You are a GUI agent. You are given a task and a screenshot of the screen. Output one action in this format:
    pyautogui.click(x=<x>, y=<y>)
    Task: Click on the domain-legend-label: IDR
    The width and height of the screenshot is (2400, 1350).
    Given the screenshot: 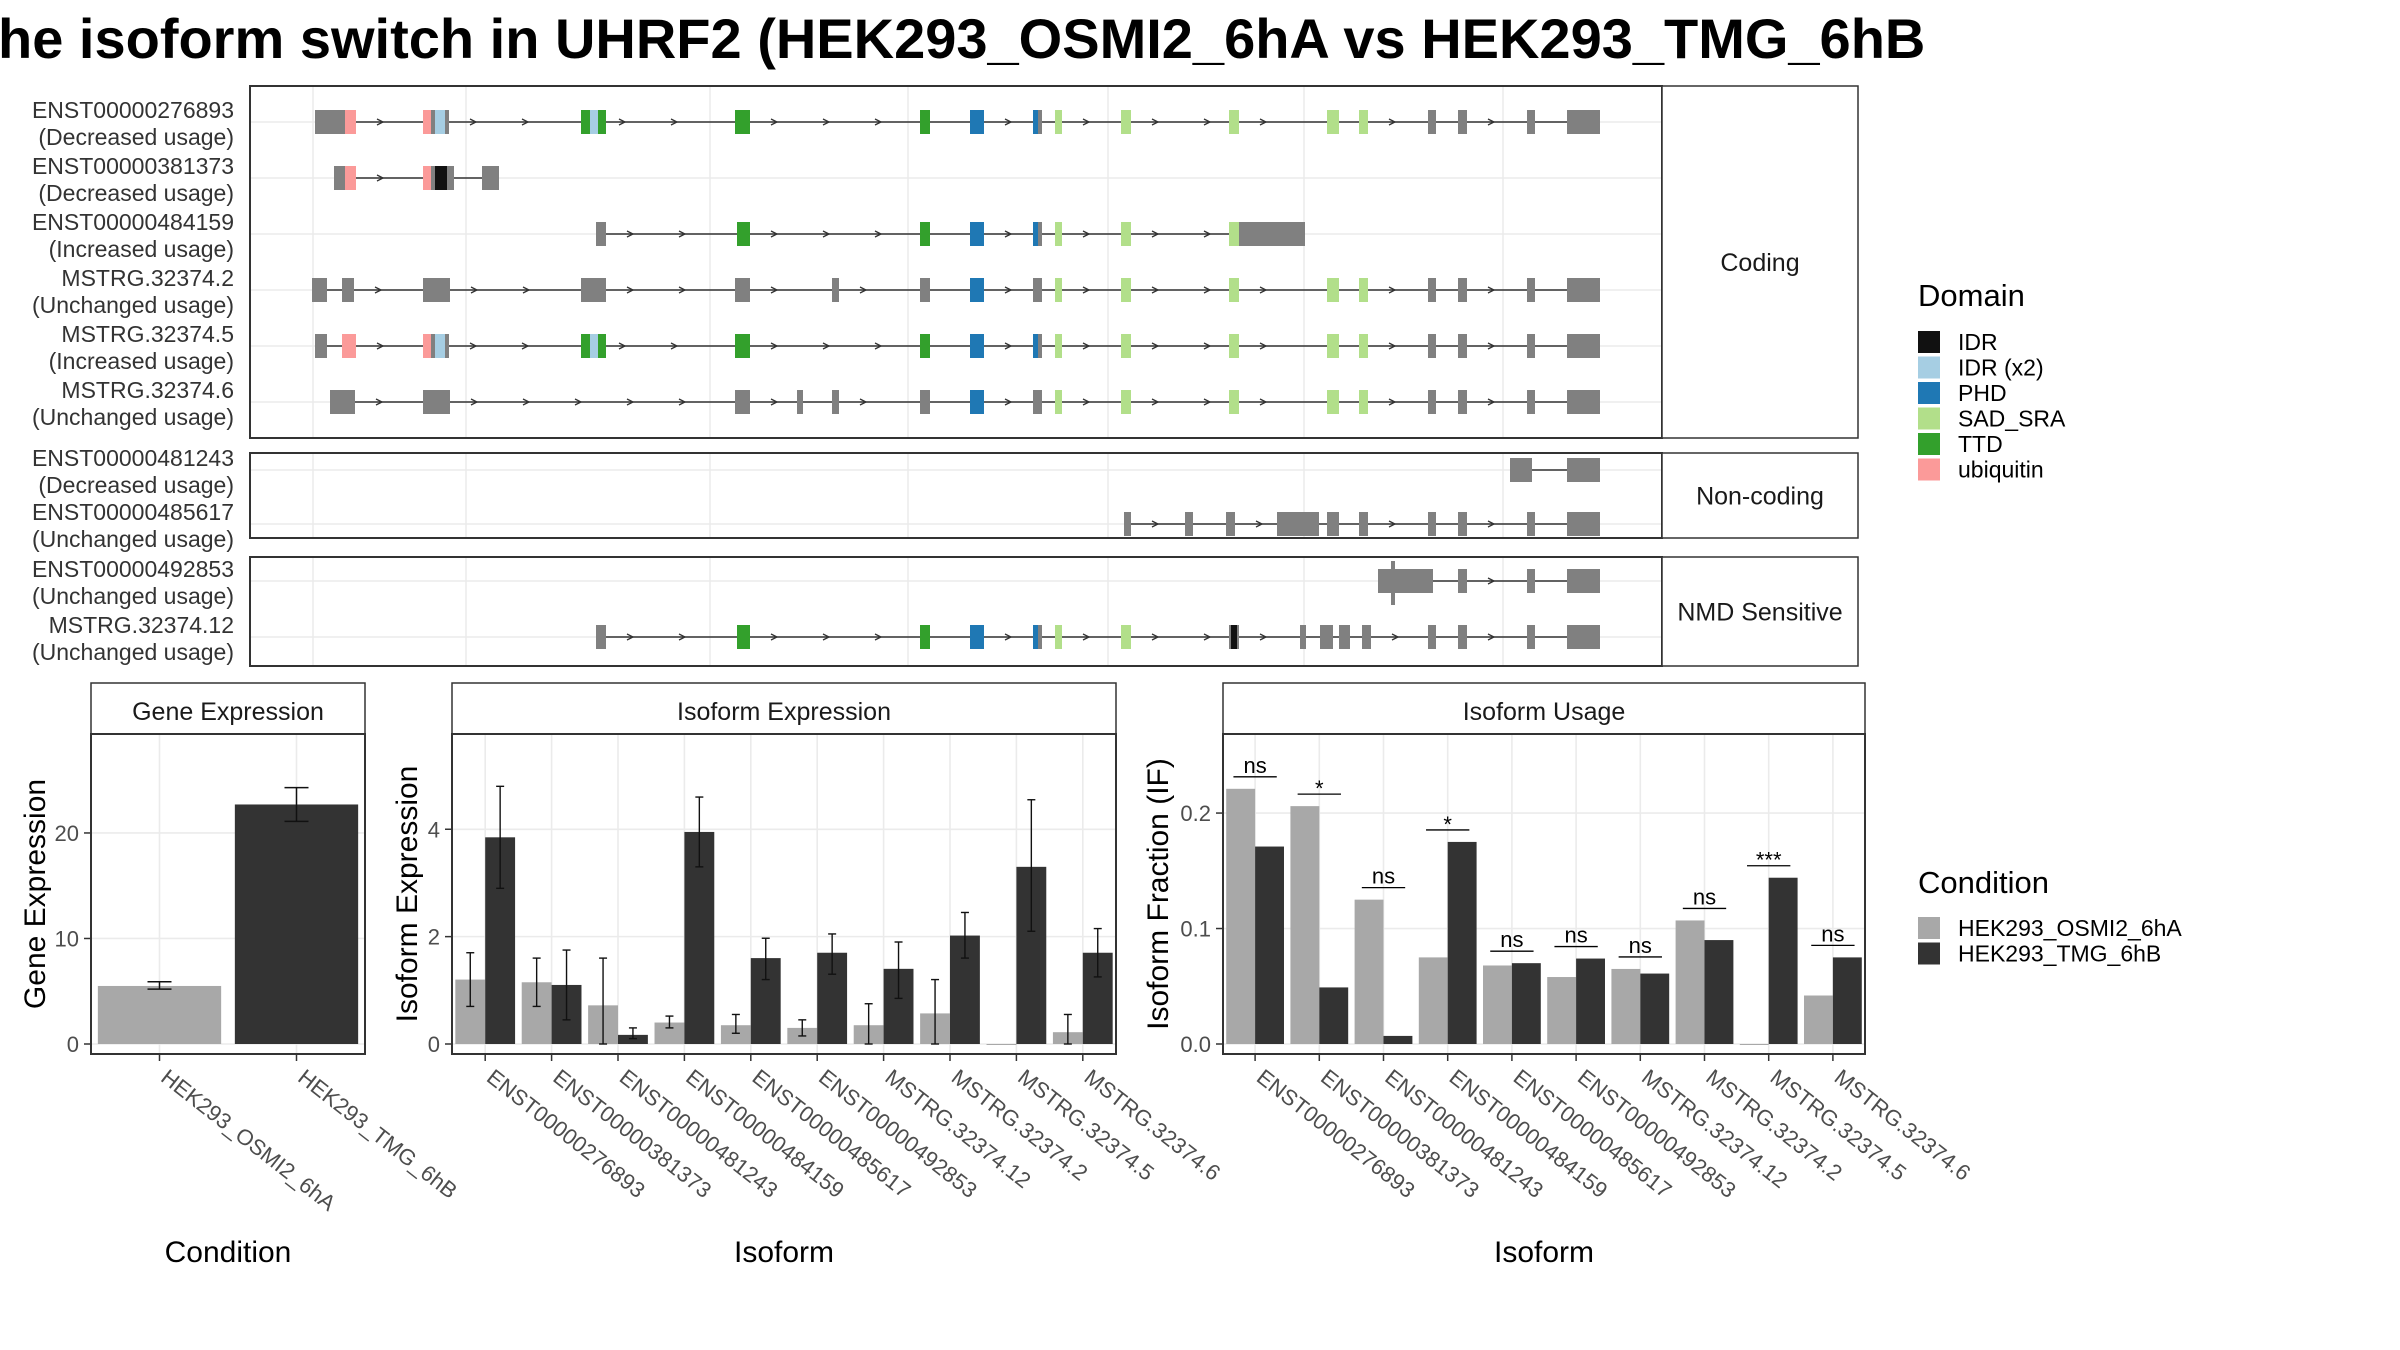 What is the action you would take?
    pyautogui.click(x=1978, y=342)
    